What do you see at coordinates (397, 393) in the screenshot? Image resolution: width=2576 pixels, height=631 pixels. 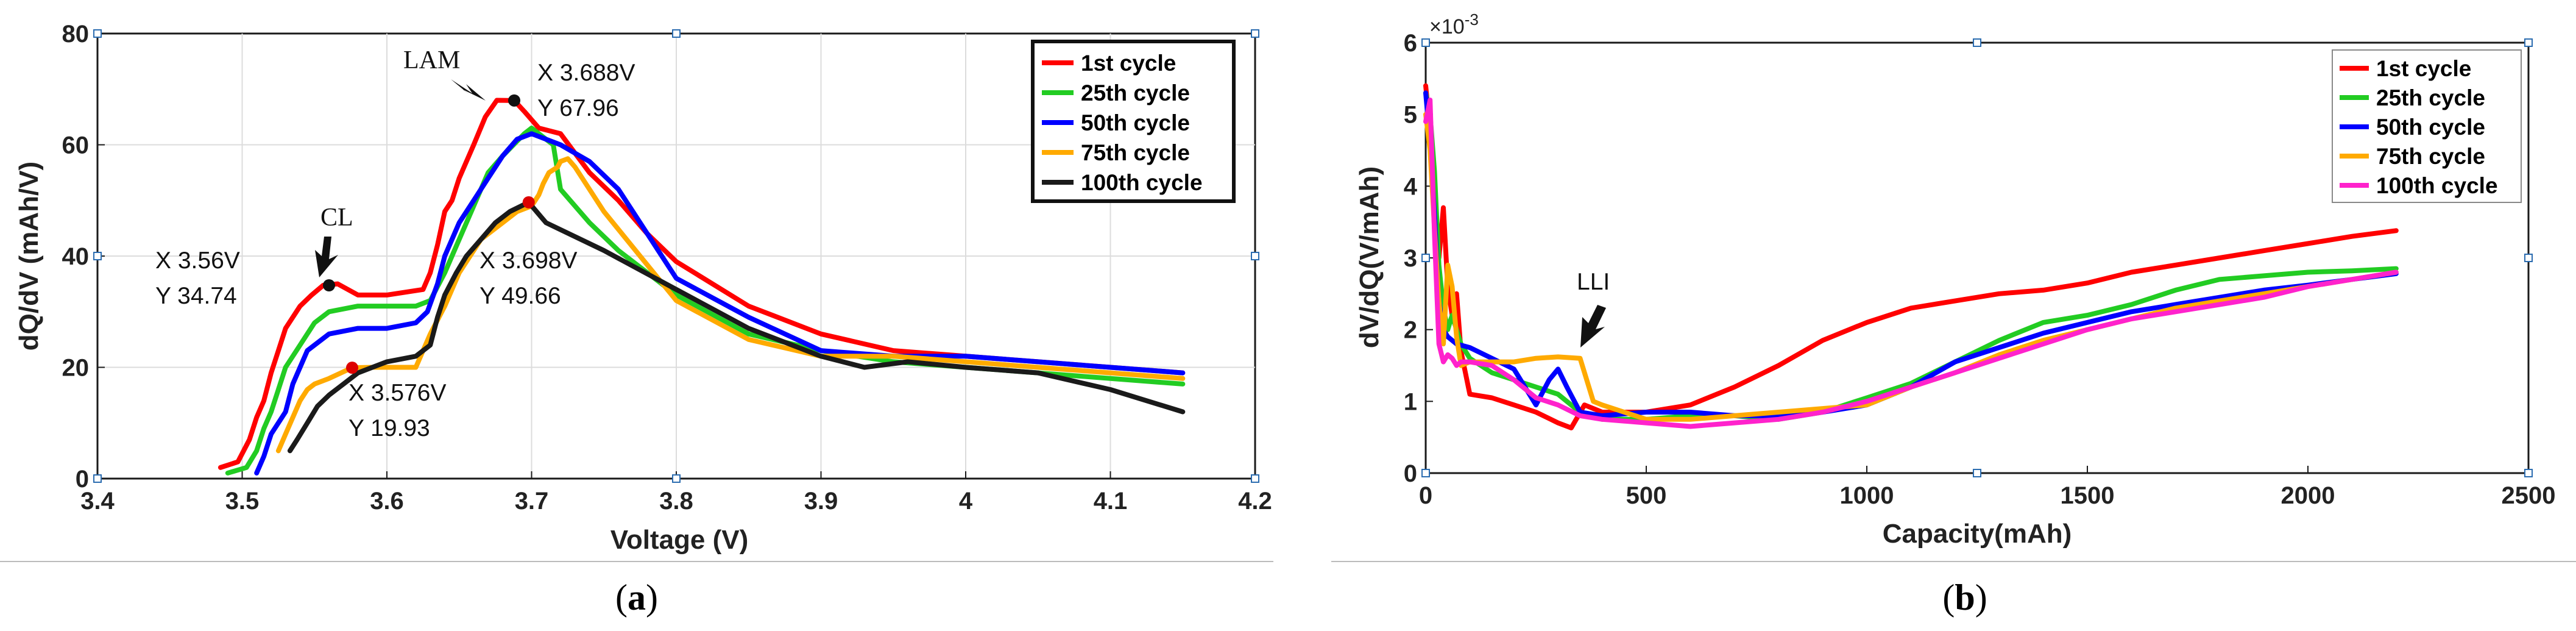 I see `annotation-75th-x: X 3.576V` at bounding box center [397, 393].